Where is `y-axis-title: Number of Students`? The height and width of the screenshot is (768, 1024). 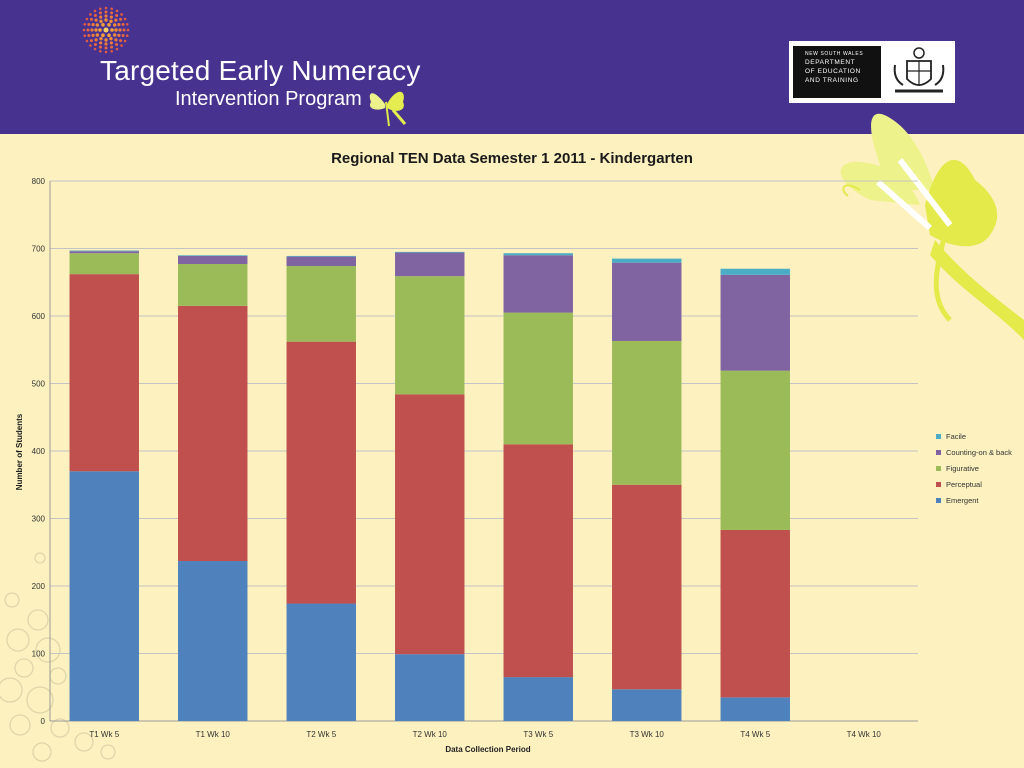 y-axis-title: Number of Students is located at coordinates (19, 451).